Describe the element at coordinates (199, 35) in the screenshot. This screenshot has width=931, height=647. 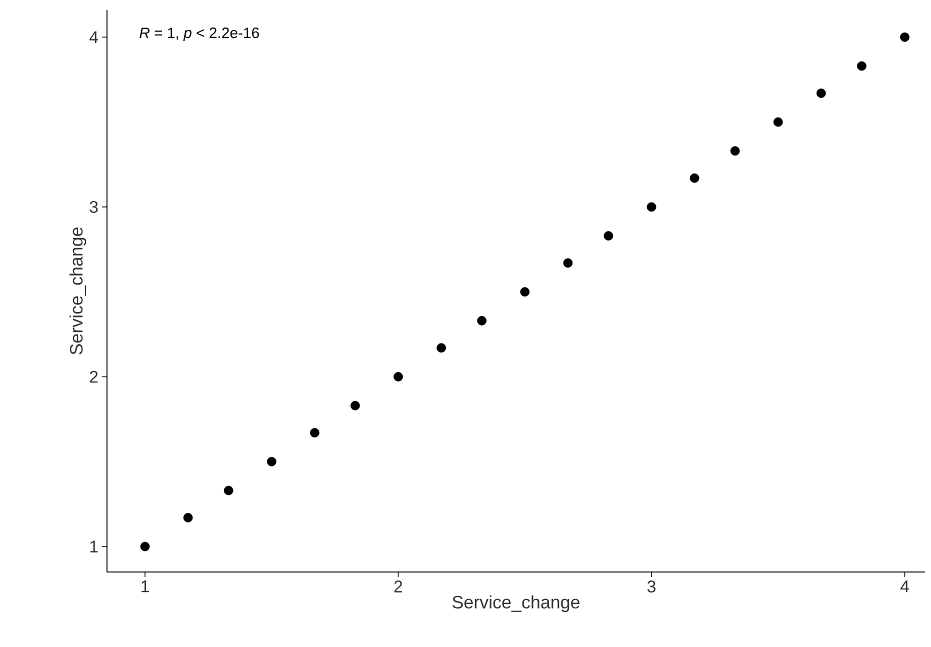
I see `annotation: R = 1, p < 2.2e-16` at that location.